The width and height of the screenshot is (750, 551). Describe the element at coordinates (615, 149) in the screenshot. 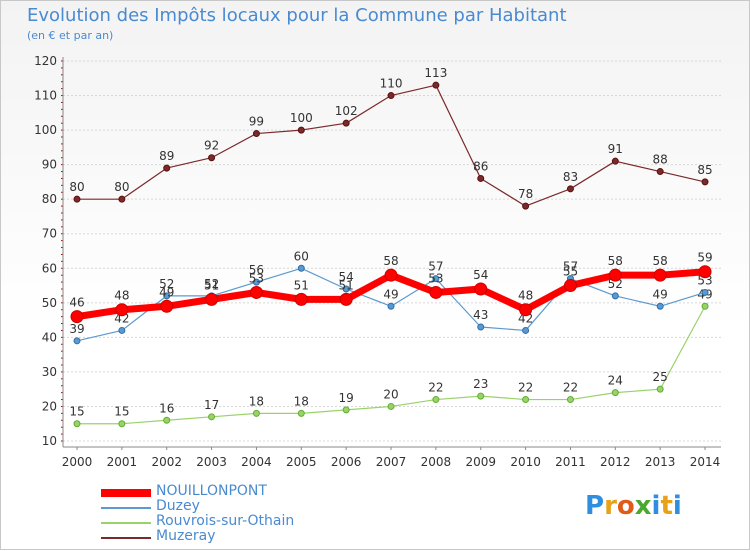

I see `data-label: 91` at that location.